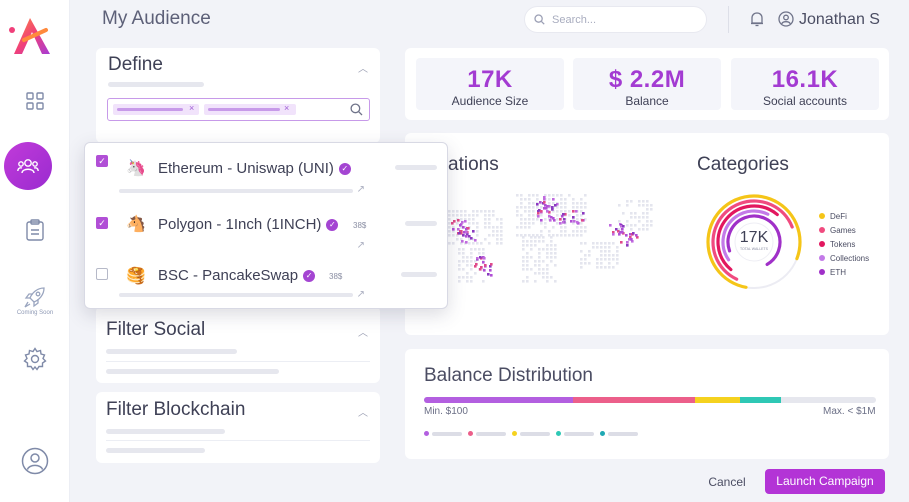  What do you see at coordinates (35, 230) in the screenshot?
I see `clipboard-nav-item` at bounding box center [35, 230].